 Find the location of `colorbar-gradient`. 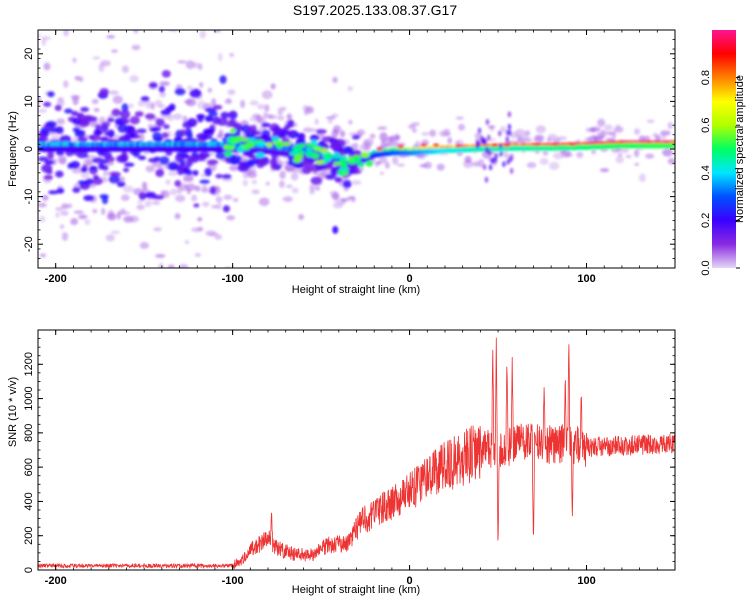

colorbar-gradient is located at coordinates (724, 149).